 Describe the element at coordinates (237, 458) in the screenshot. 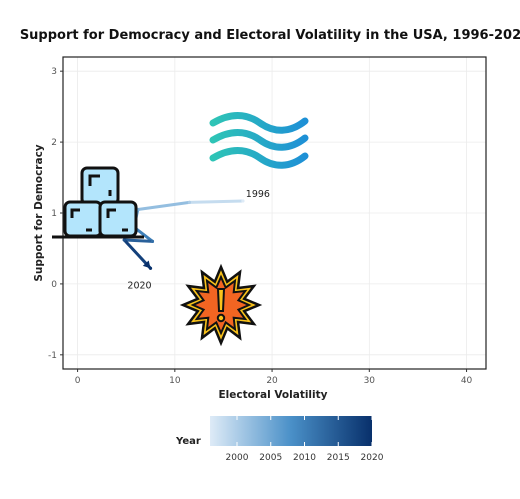

I see `legend-tick-label: 2000` at that location.